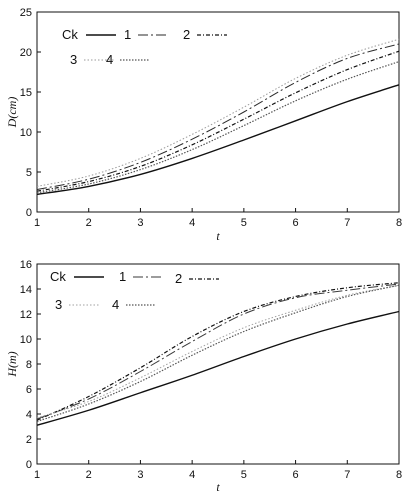 This screenshot has width=416, height=500. I want to click on y-tick-label: 8, so click(29, 365).